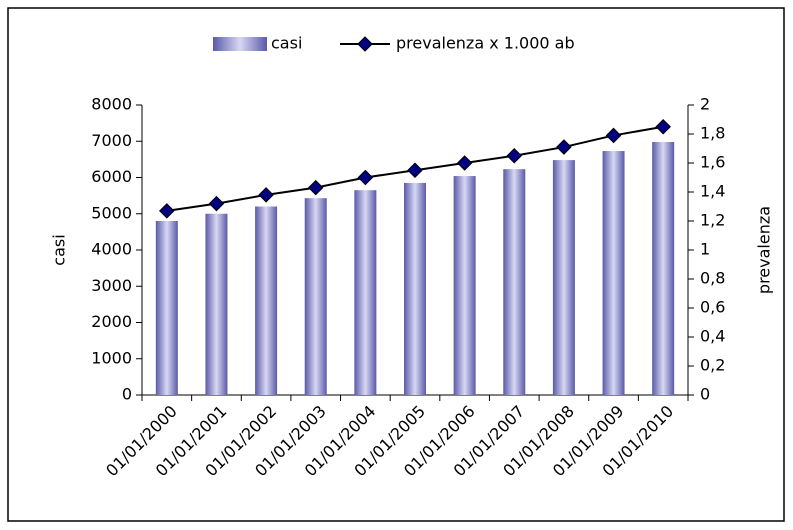 The image size is (793, 530). Describe the element at coordinates (111, 140) in the screenshot. I see `y-tick-label: 7000` at that location.